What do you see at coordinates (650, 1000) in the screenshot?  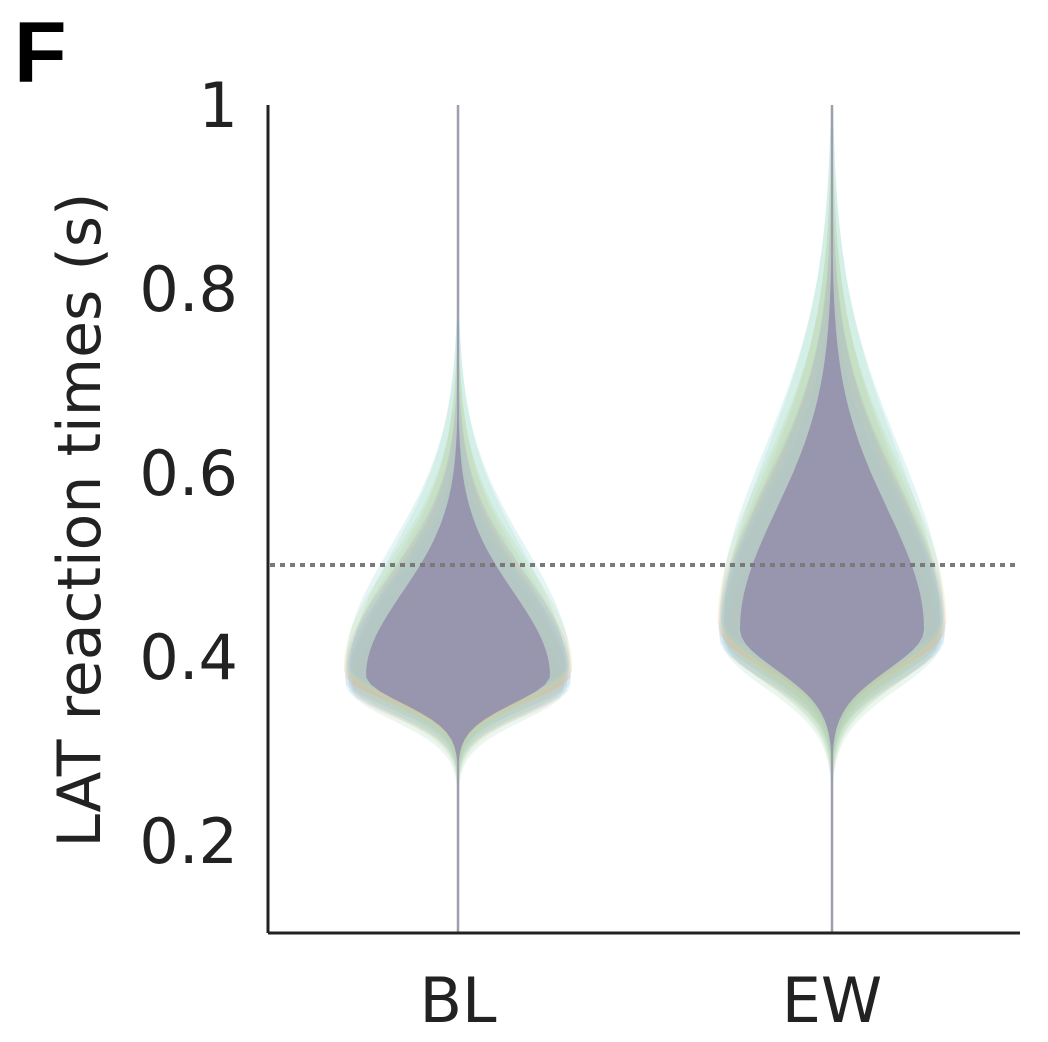 I see `x-ticks: BL EW` at bounding box center [650, 1000].